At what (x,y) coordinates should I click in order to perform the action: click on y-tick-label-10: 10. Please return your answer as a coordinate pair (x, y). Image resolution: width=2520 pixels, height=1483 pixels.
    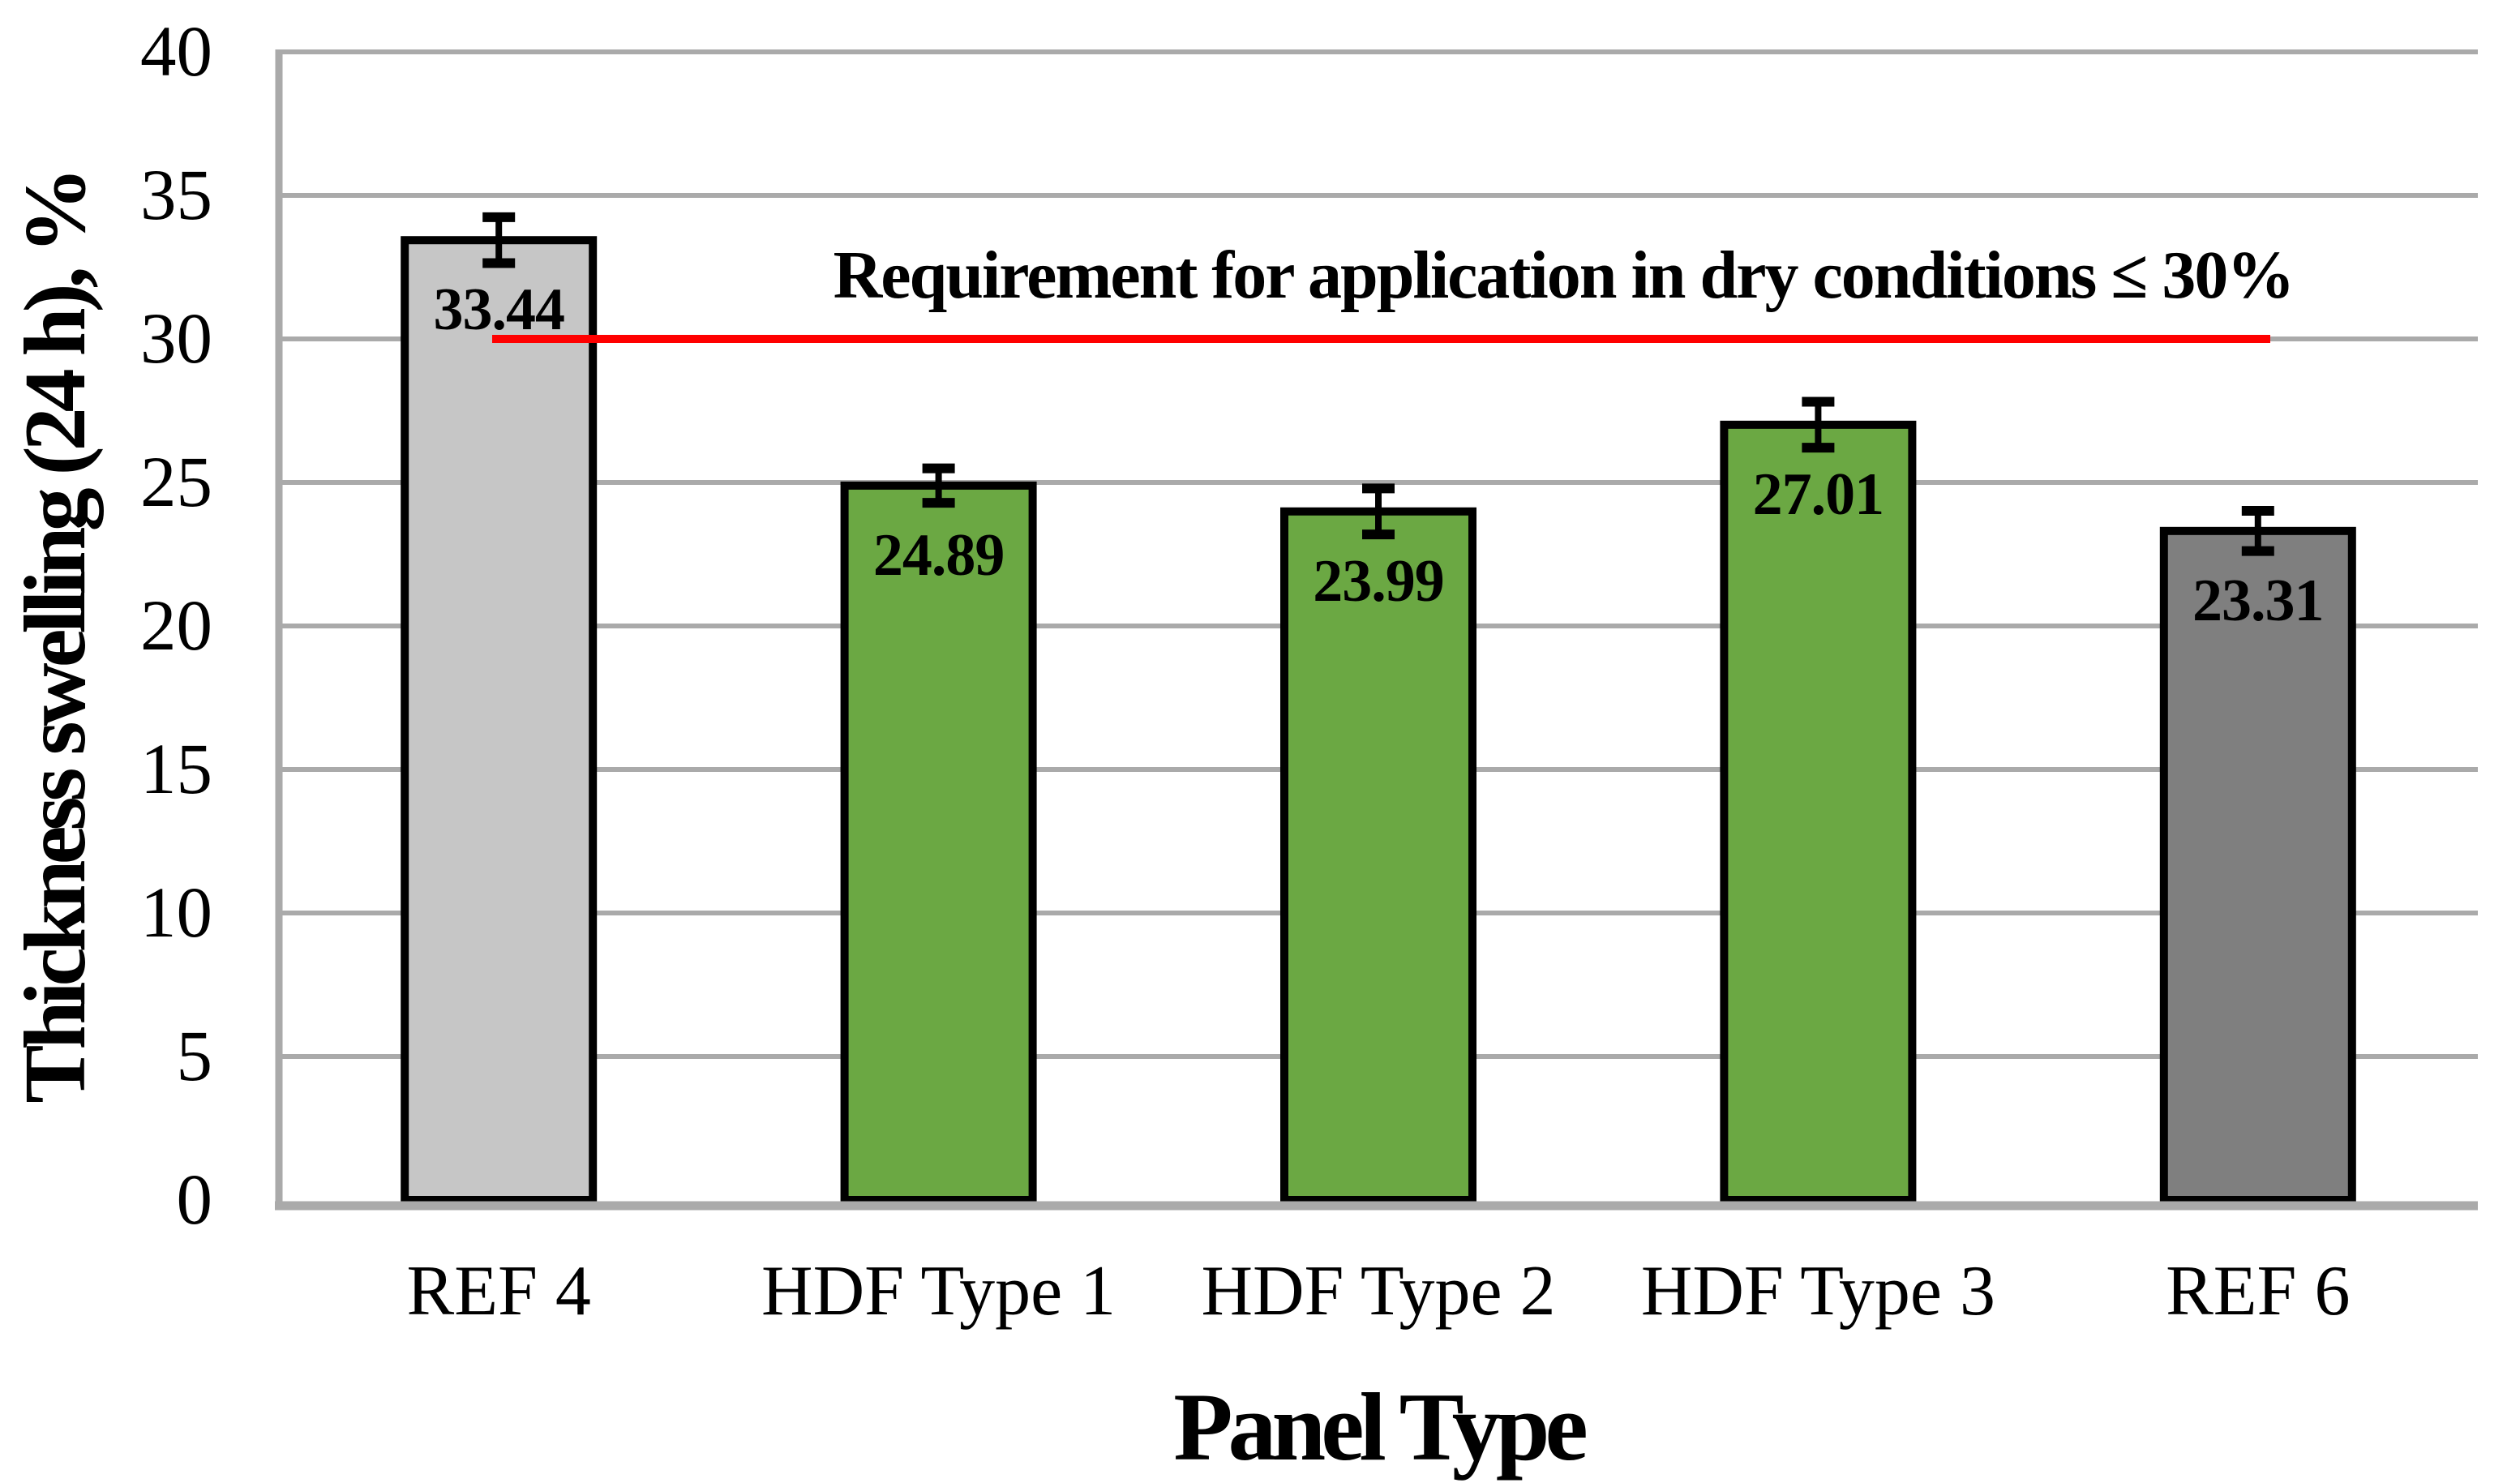
    Looking at the image, I should click on (176, 913).